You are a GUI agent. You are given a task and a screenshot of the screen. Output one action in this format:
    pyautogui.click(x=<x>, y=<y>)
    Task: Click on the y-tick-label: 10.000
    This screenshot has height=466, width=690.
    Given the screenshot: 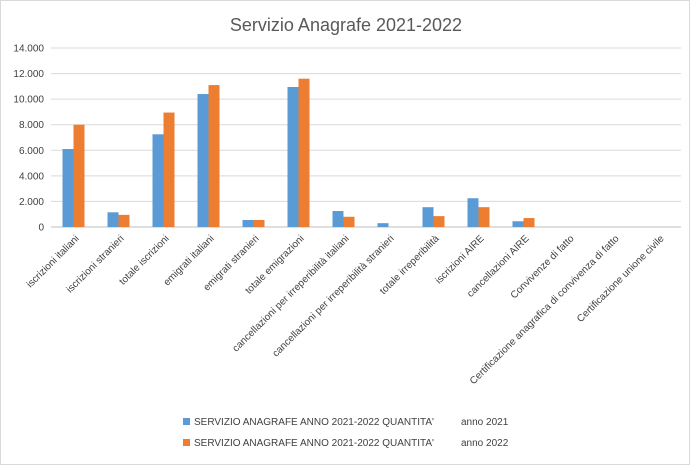 What is the action you would take?
    pyautogui.click(x=28, y=100)
    